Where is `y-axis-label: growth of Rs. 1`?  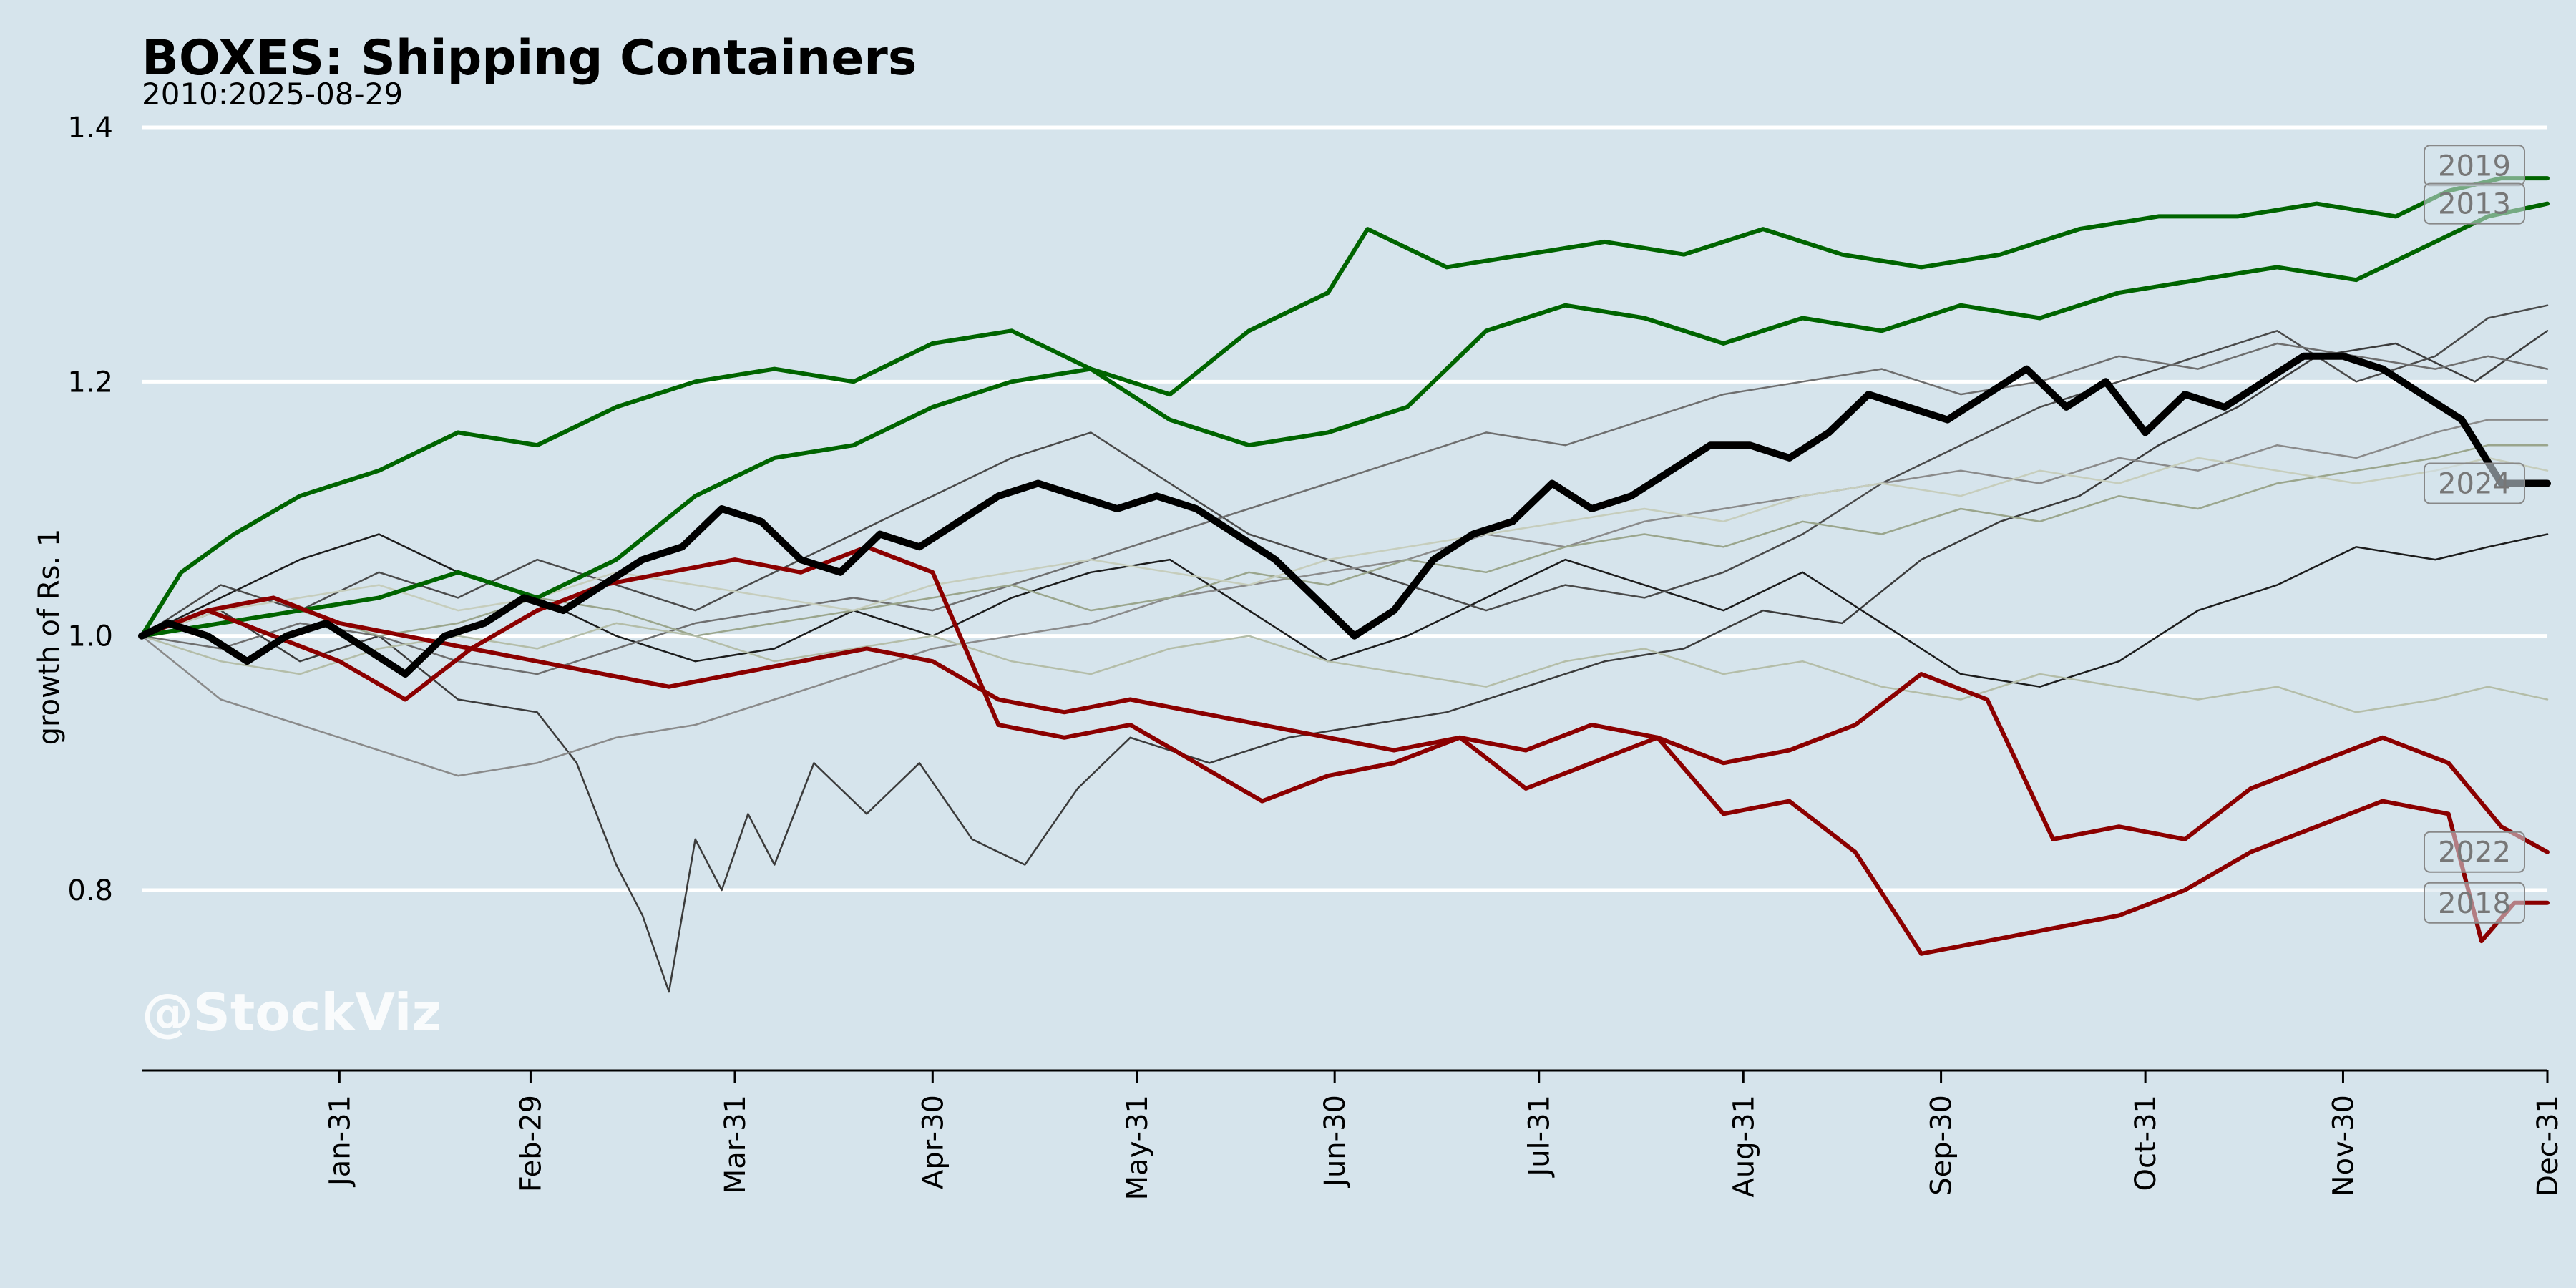 y-axis-label: growth of Rs. 1 is located at coordinates (49, 637).